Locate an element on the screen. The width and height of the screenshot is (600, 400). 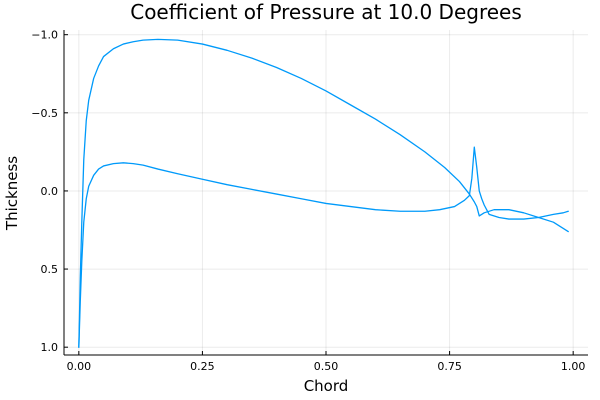
x-axis-label: Chord is located at coordinates (326, 386).